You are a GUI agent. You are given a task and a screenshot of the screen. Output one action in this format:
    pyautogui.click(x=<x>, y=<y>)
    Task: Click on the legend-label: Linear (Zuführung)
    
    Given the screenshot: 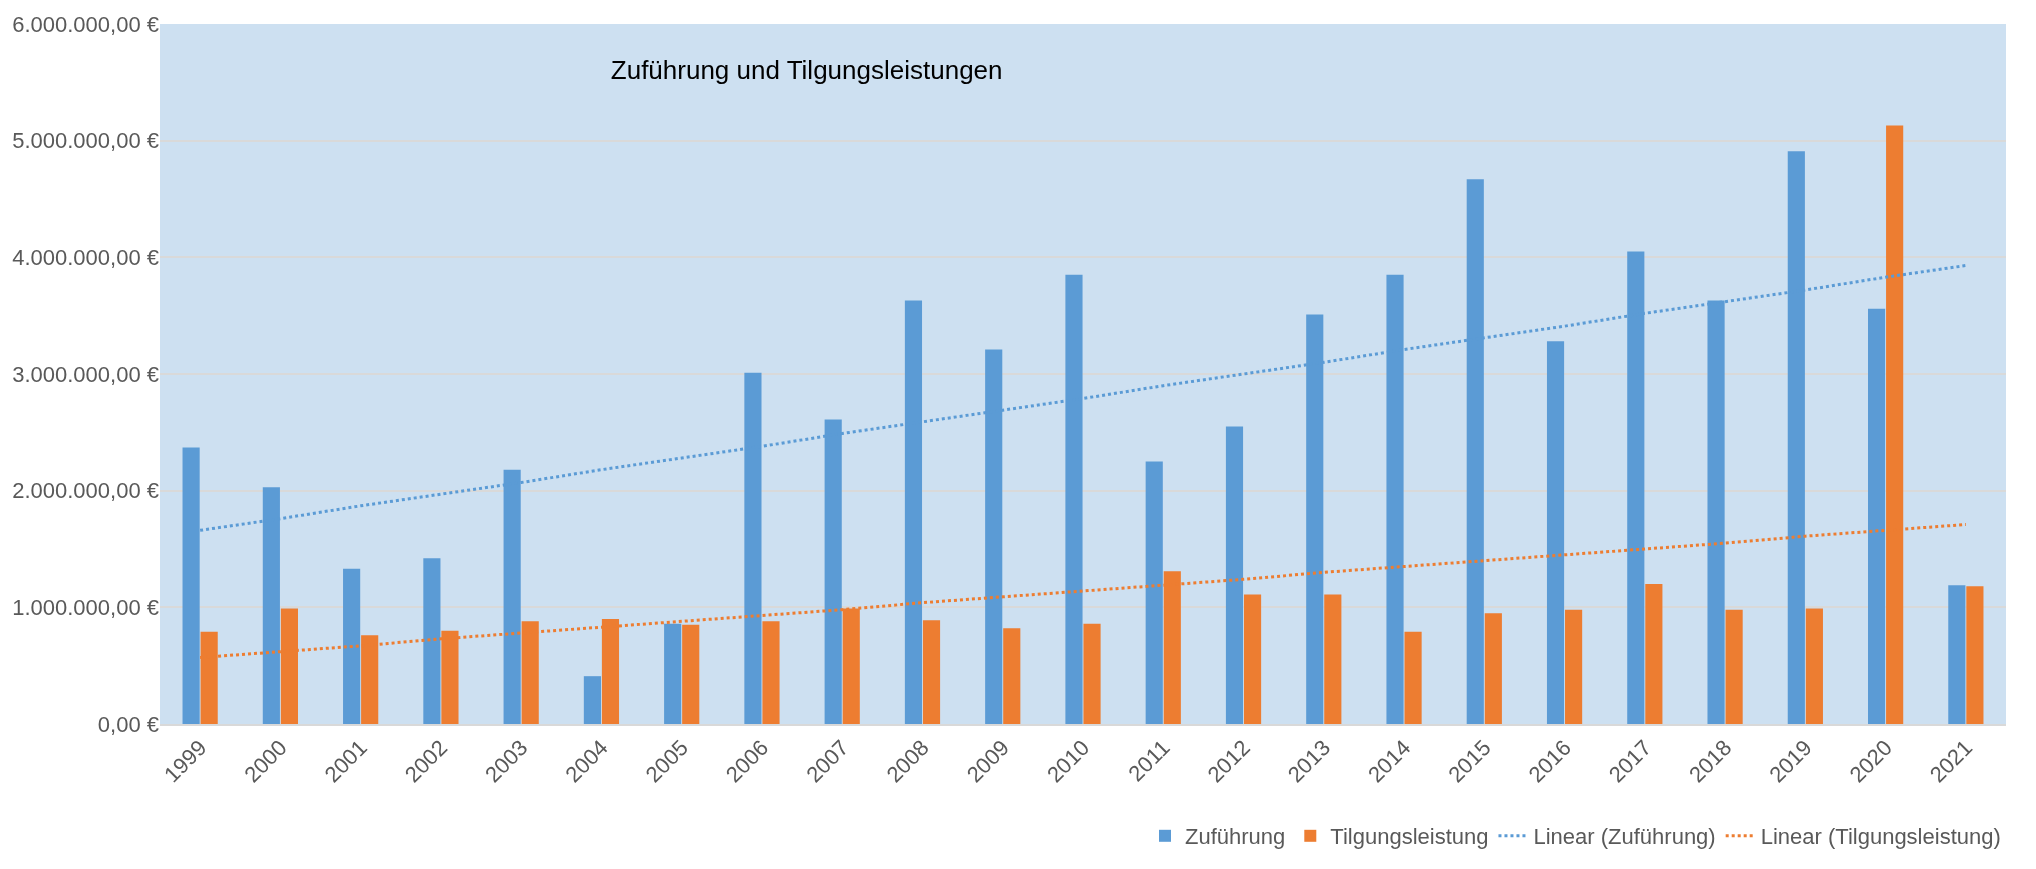 What is the action you would take?
    pyautogui.click(x=1624, y=837)
    